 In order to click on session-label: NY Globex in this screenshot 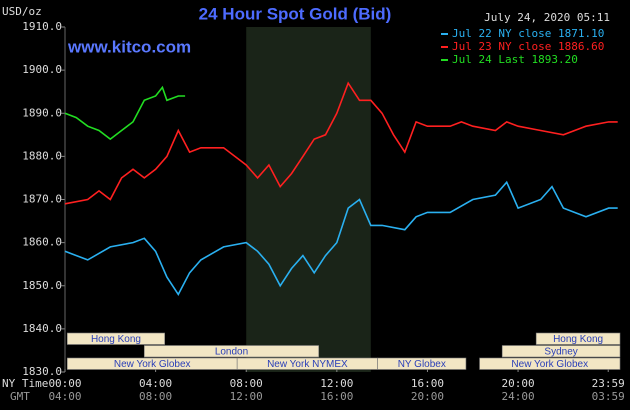, I will do `click(422, 364)`.